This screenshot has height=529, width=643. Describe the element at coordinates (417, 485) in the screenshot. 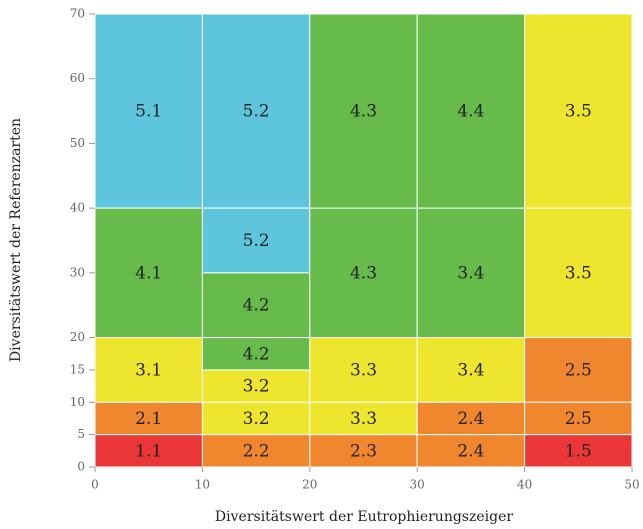

I see `x-tick-label: 30` at that location.